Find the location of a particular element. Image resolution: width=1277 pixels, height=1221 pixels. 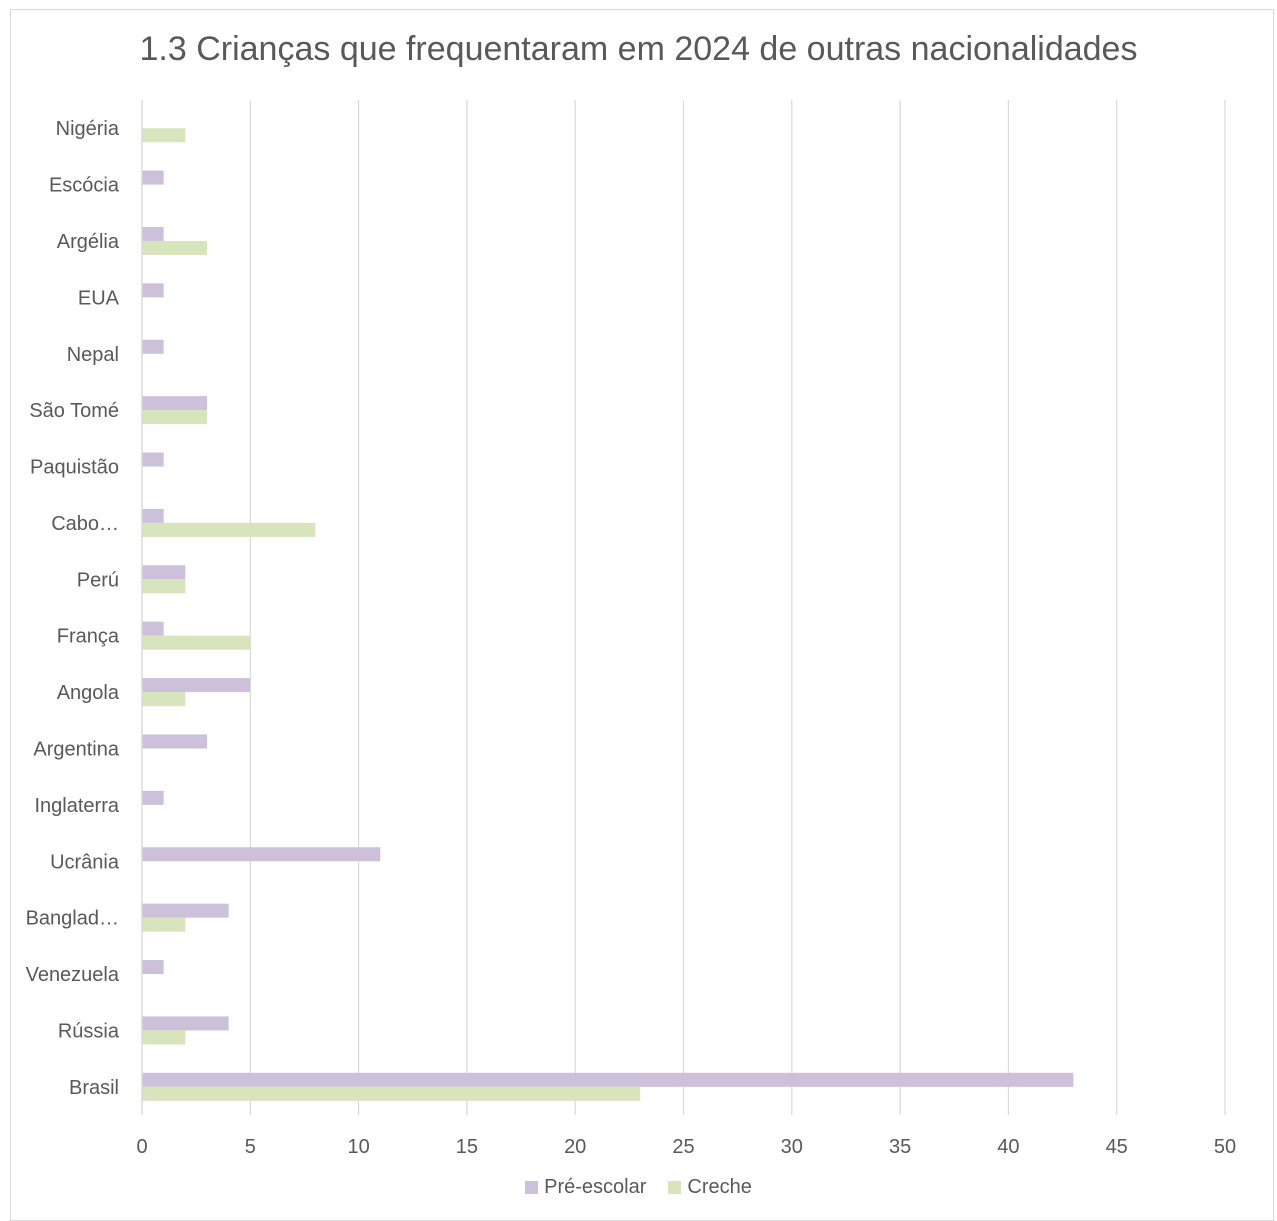

x-tick-label: 45 is located at coordinates (1117, 1147).